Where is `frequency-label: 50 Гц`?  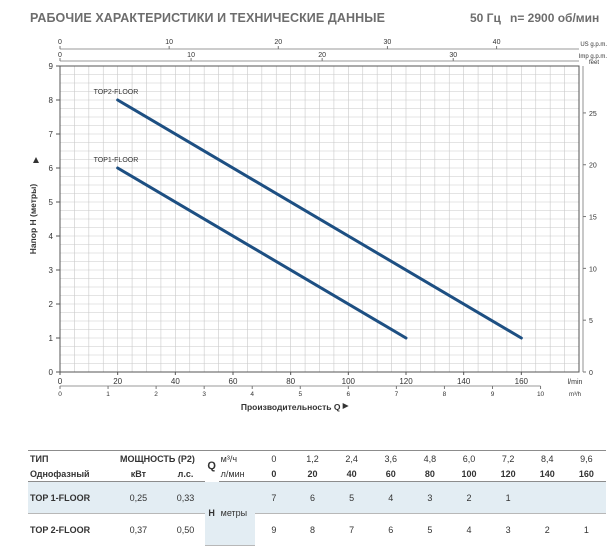
frequency-label: 50 Гц is located at coordinates (485, 18).